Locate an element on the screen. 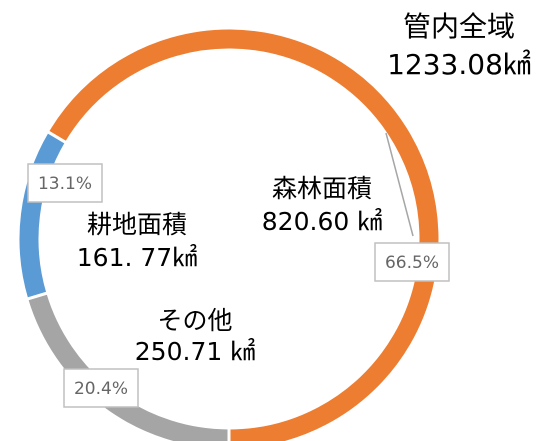  category-label: 森林面積 is located at coordinates (322, 188).